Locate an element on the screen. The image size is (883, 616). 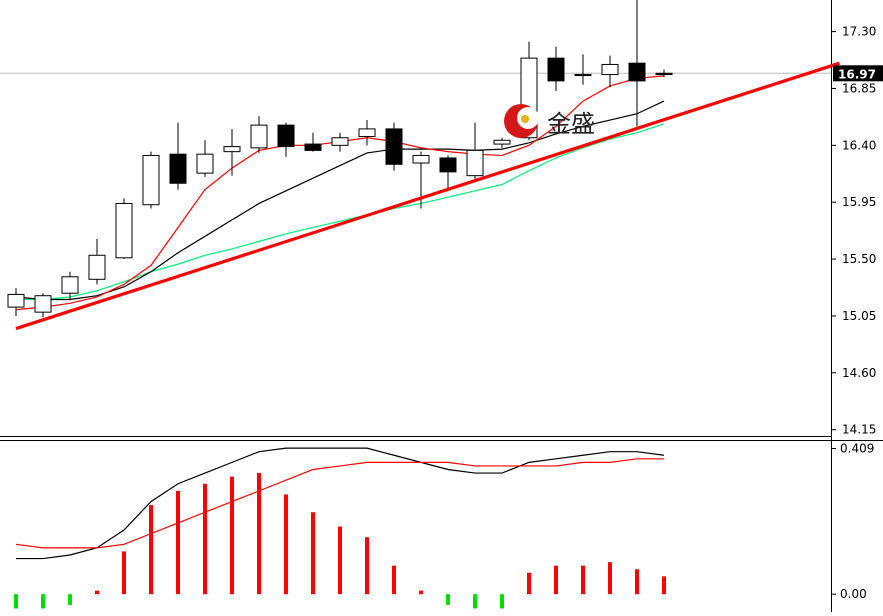
macd-signal-line is located at coordinates (339, 503).